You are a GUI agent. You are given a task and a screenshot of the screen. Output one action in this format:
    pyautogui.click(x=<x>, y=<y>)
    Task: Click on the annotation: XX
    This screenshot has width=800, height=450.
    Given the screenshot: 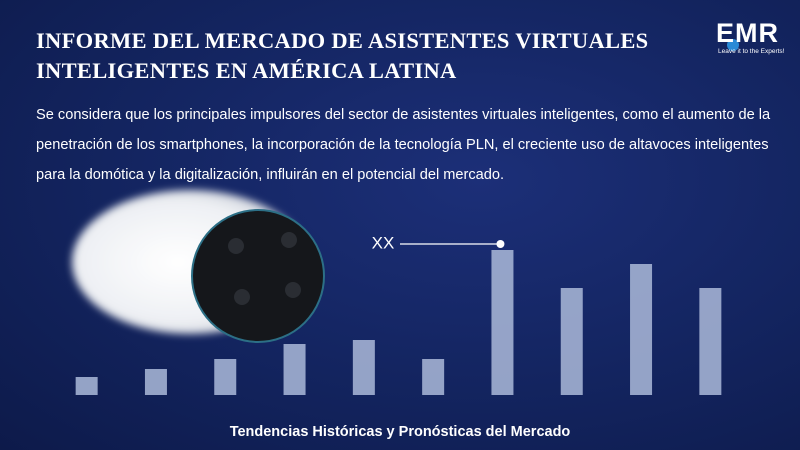 What is the action you would take?
    pyautogui.click(x=383, y=242)
    